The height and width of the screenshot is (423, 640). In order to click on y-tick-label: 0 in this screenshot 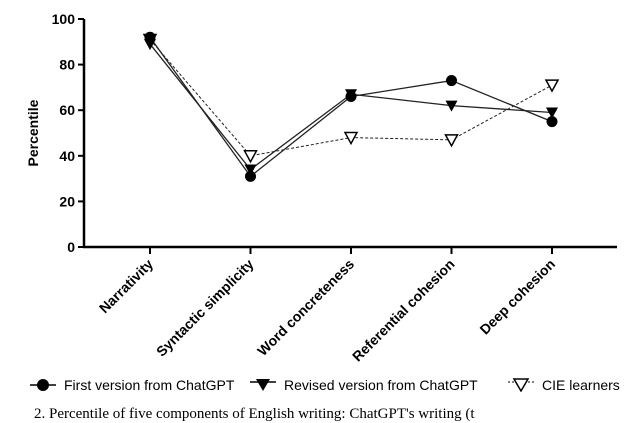, I will do `click(71, 247)`.